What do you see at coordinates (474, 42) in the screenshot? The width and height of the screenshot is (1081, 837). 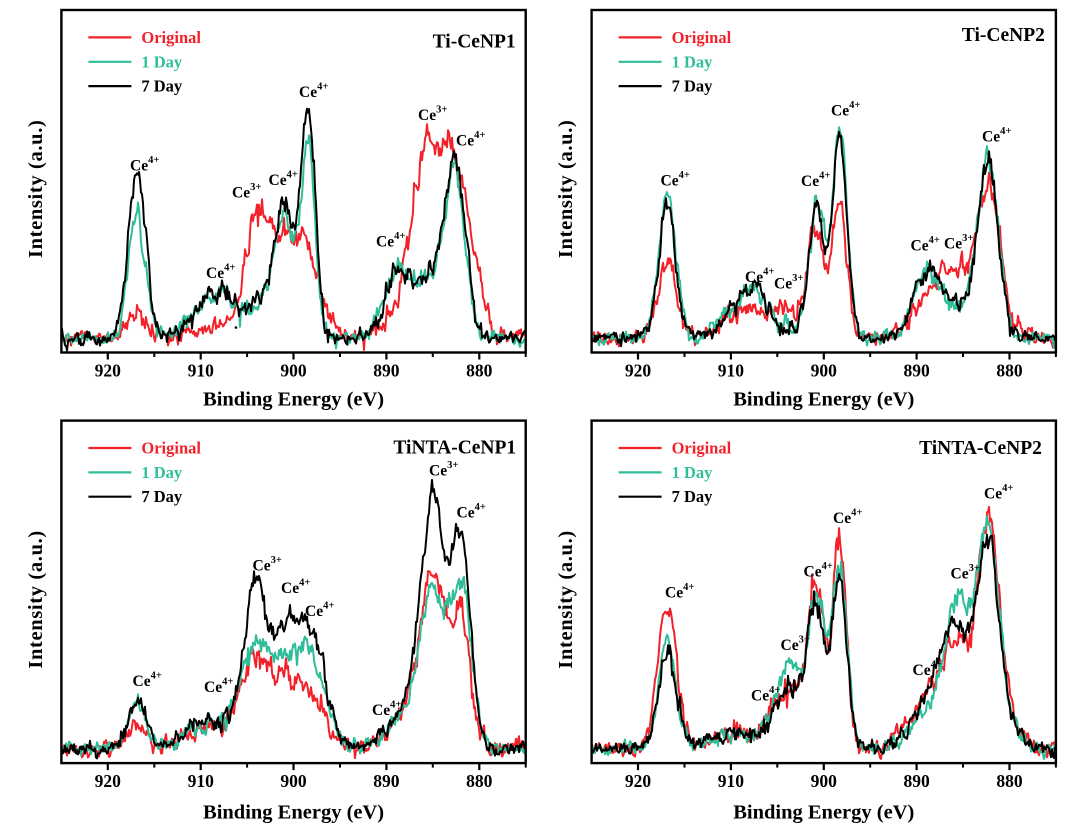 I see `svg-text: Ti-CeNP1` at bounding box center [474, 42].